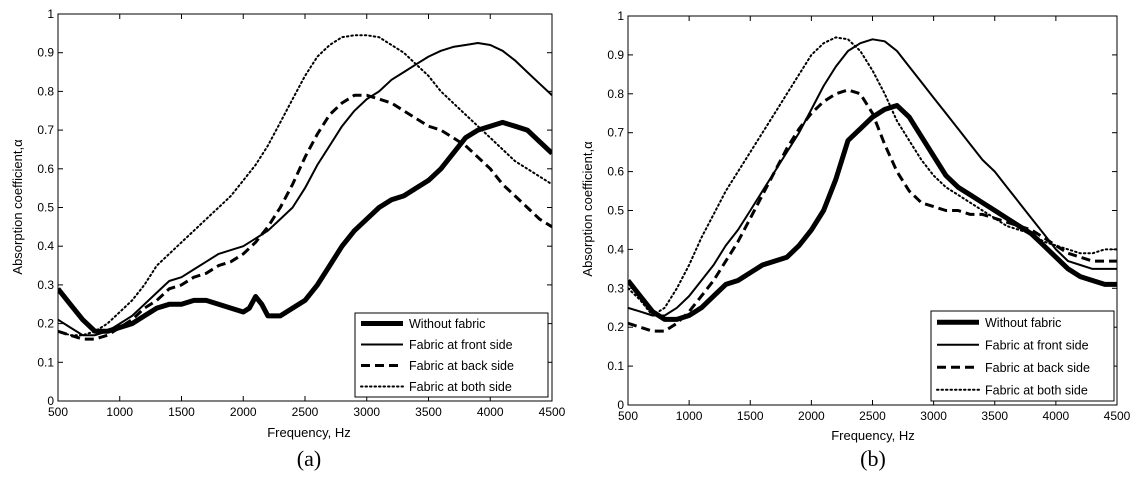 Image resolution: width=1139 pixels, height=477 pixels. I want to click on x-axis-label-b: Frequency, Hz, so click(873, 435).